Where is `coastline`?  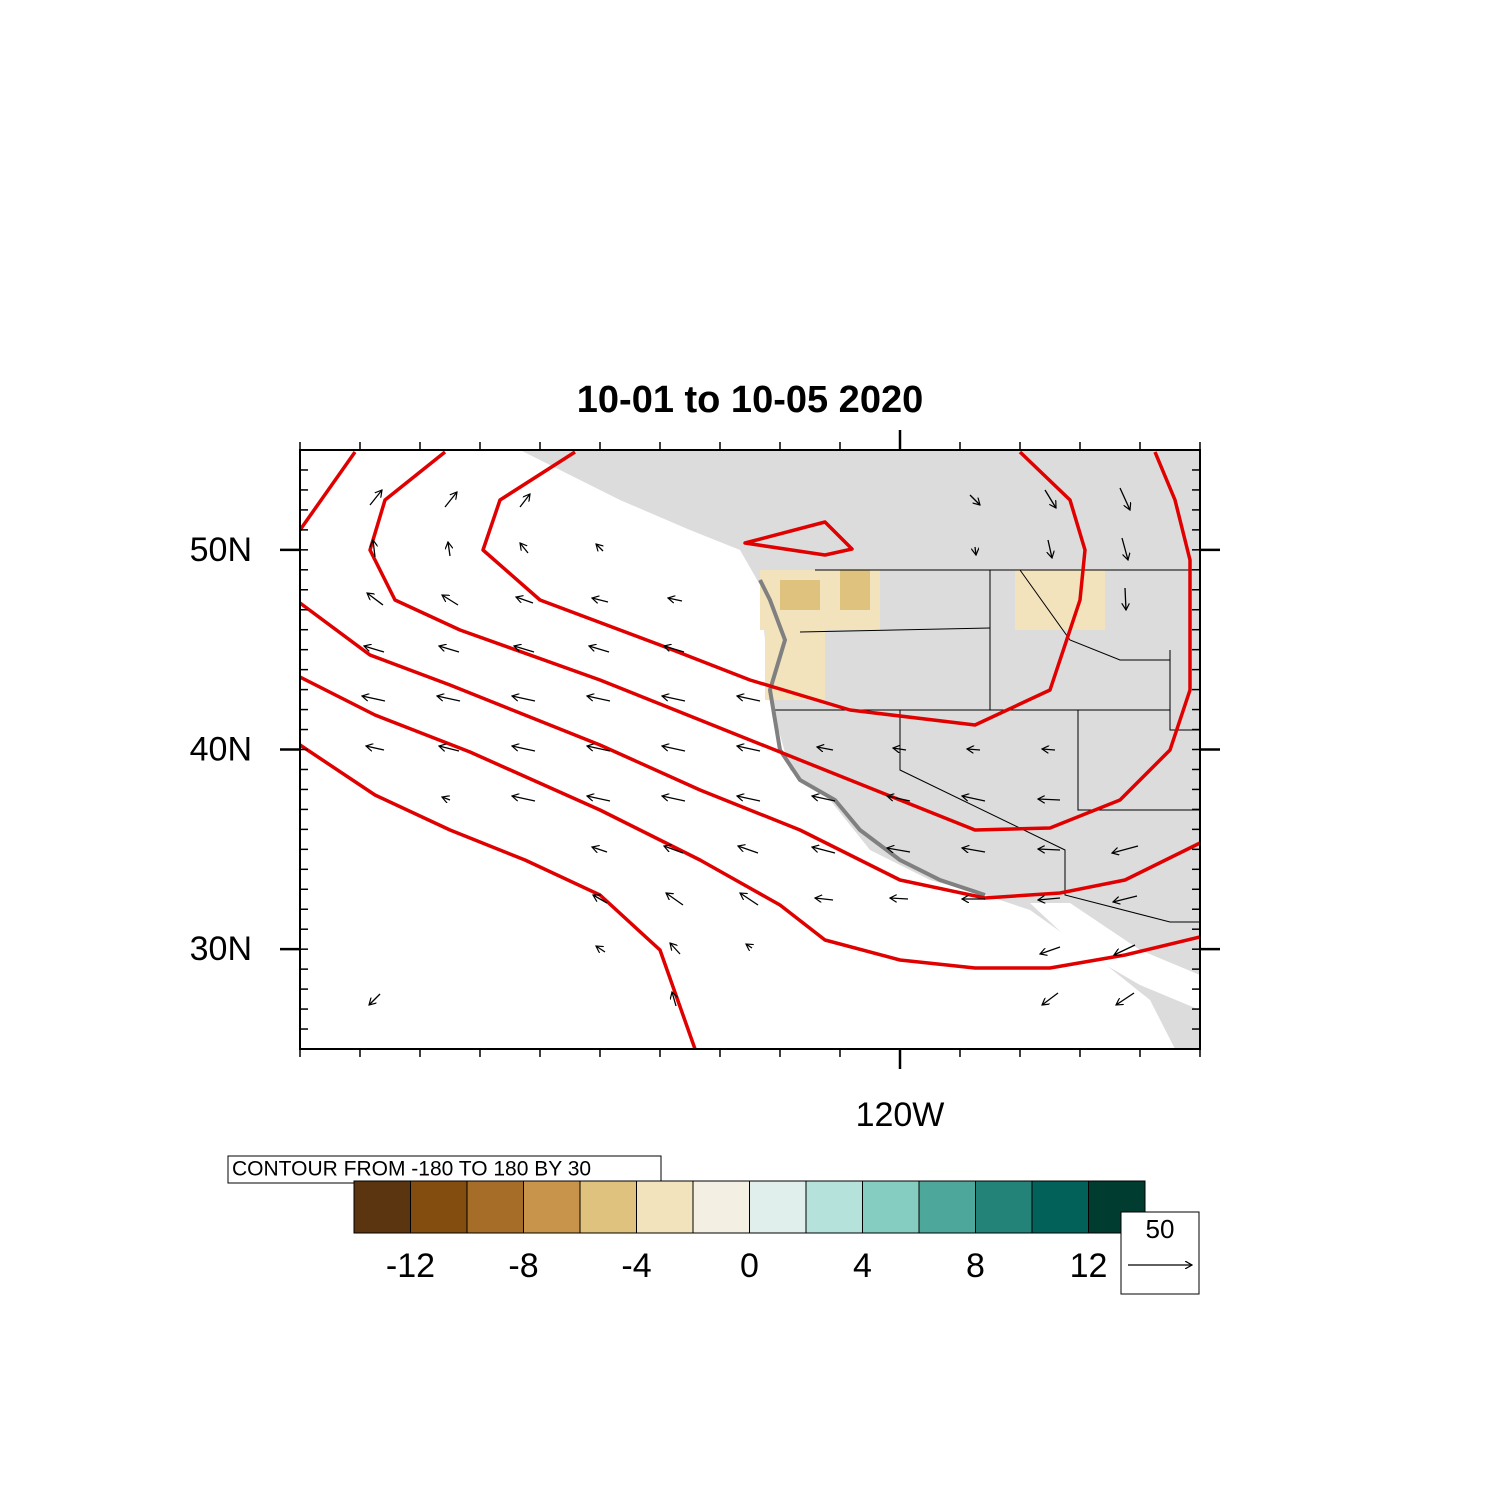
coastline is located at coordinates (872, 738).